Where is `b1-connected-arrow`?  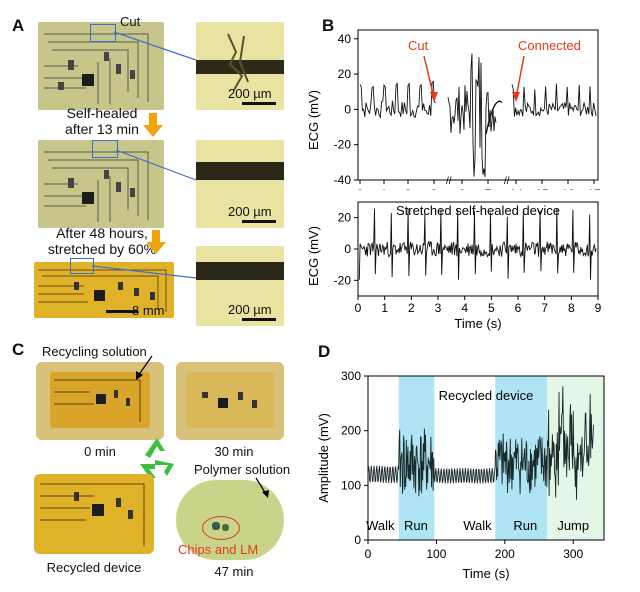
b1-connected-arrow is located at coordinates (520, 77).